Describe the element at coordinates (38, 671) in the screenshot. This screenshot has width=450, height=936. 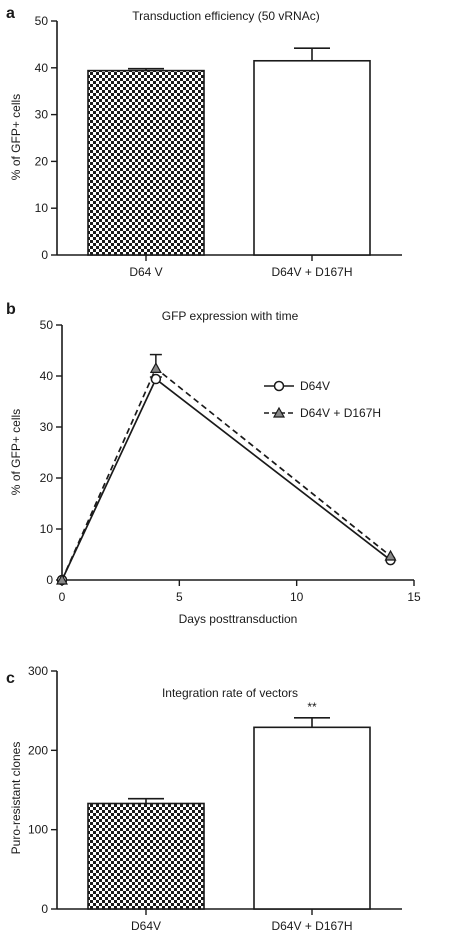
I see `panel-c-y-tick-label: 300` at that location.